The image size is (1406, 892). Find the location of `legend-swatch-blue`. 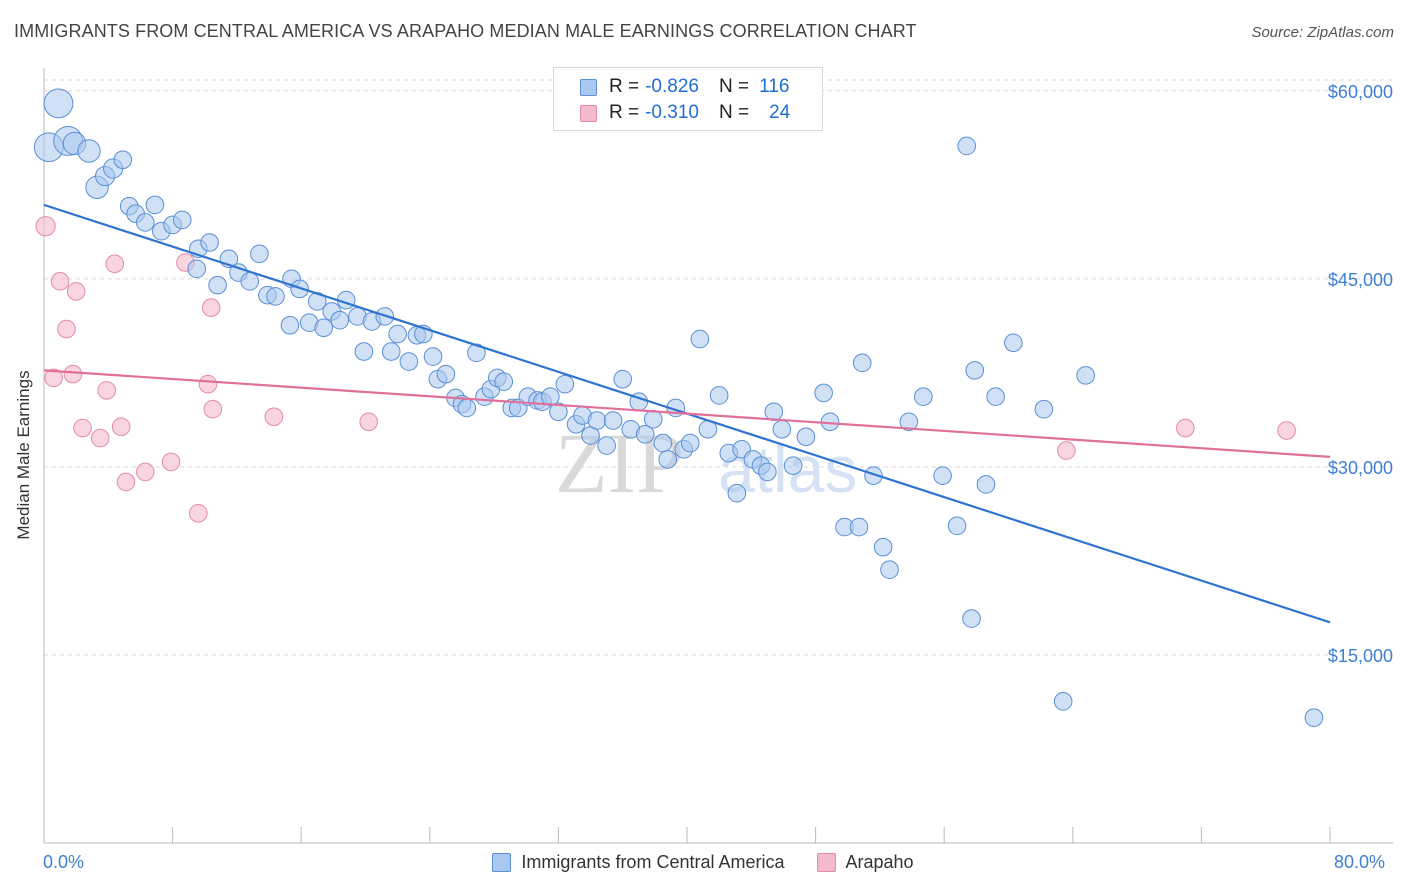

legend-swatch-blue is located at coordinates (502, 862).